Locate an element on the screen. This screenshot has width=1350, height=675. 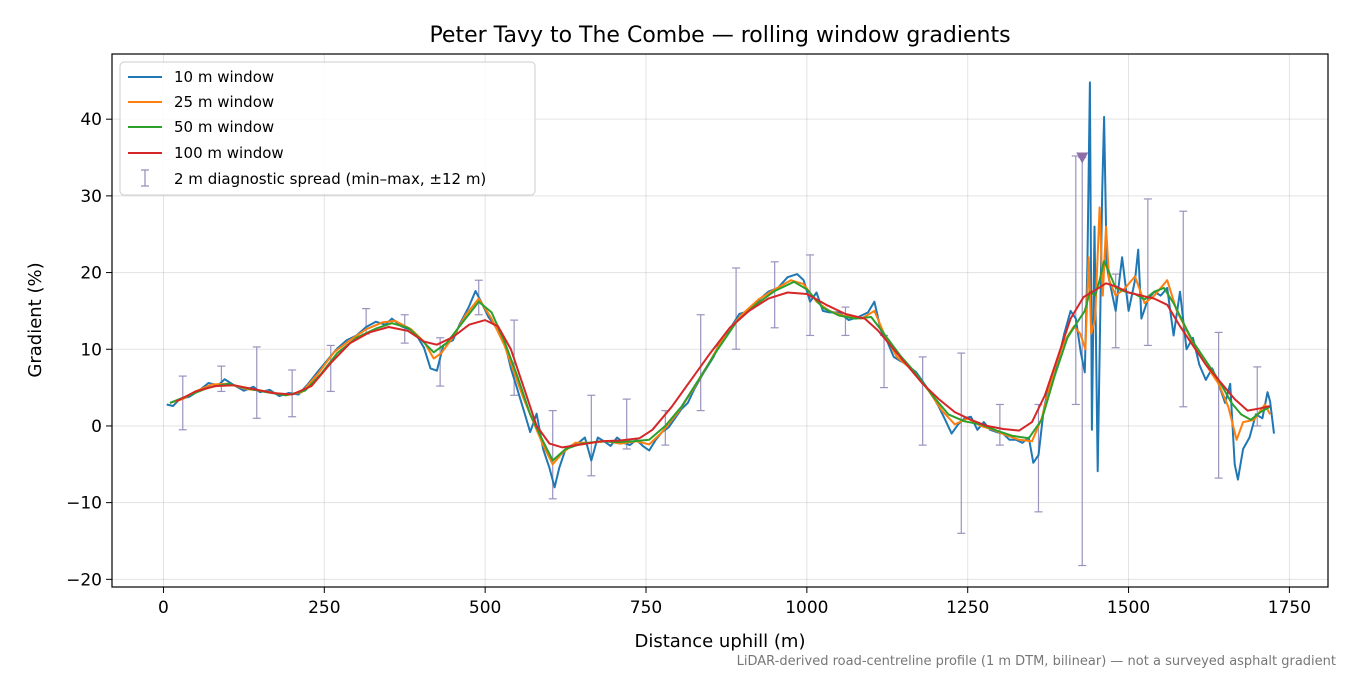
x-tick-label: 1500 is located at coordinates (1128, 608).